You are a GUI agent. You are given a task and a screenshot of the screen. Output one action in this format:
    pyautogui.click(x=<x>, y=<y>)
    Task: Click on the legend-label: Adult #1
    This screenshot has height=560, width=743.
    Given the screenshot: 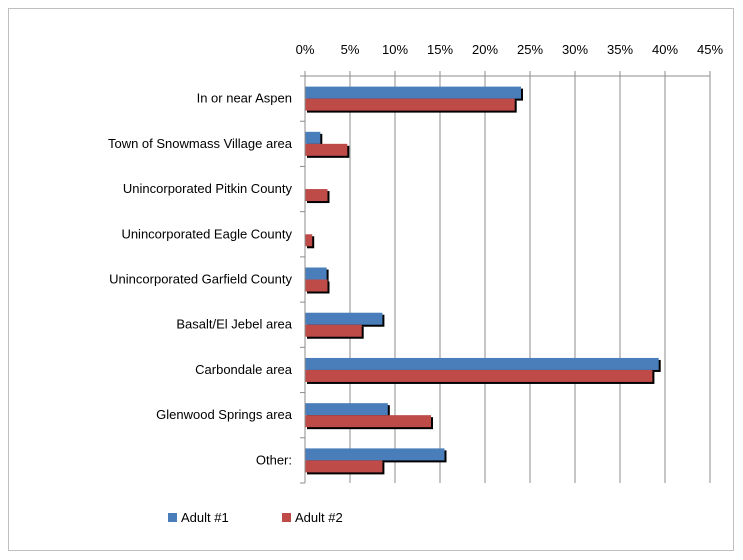 What is the action you would take?
    pyautogui.click(x=205, y=517)
    